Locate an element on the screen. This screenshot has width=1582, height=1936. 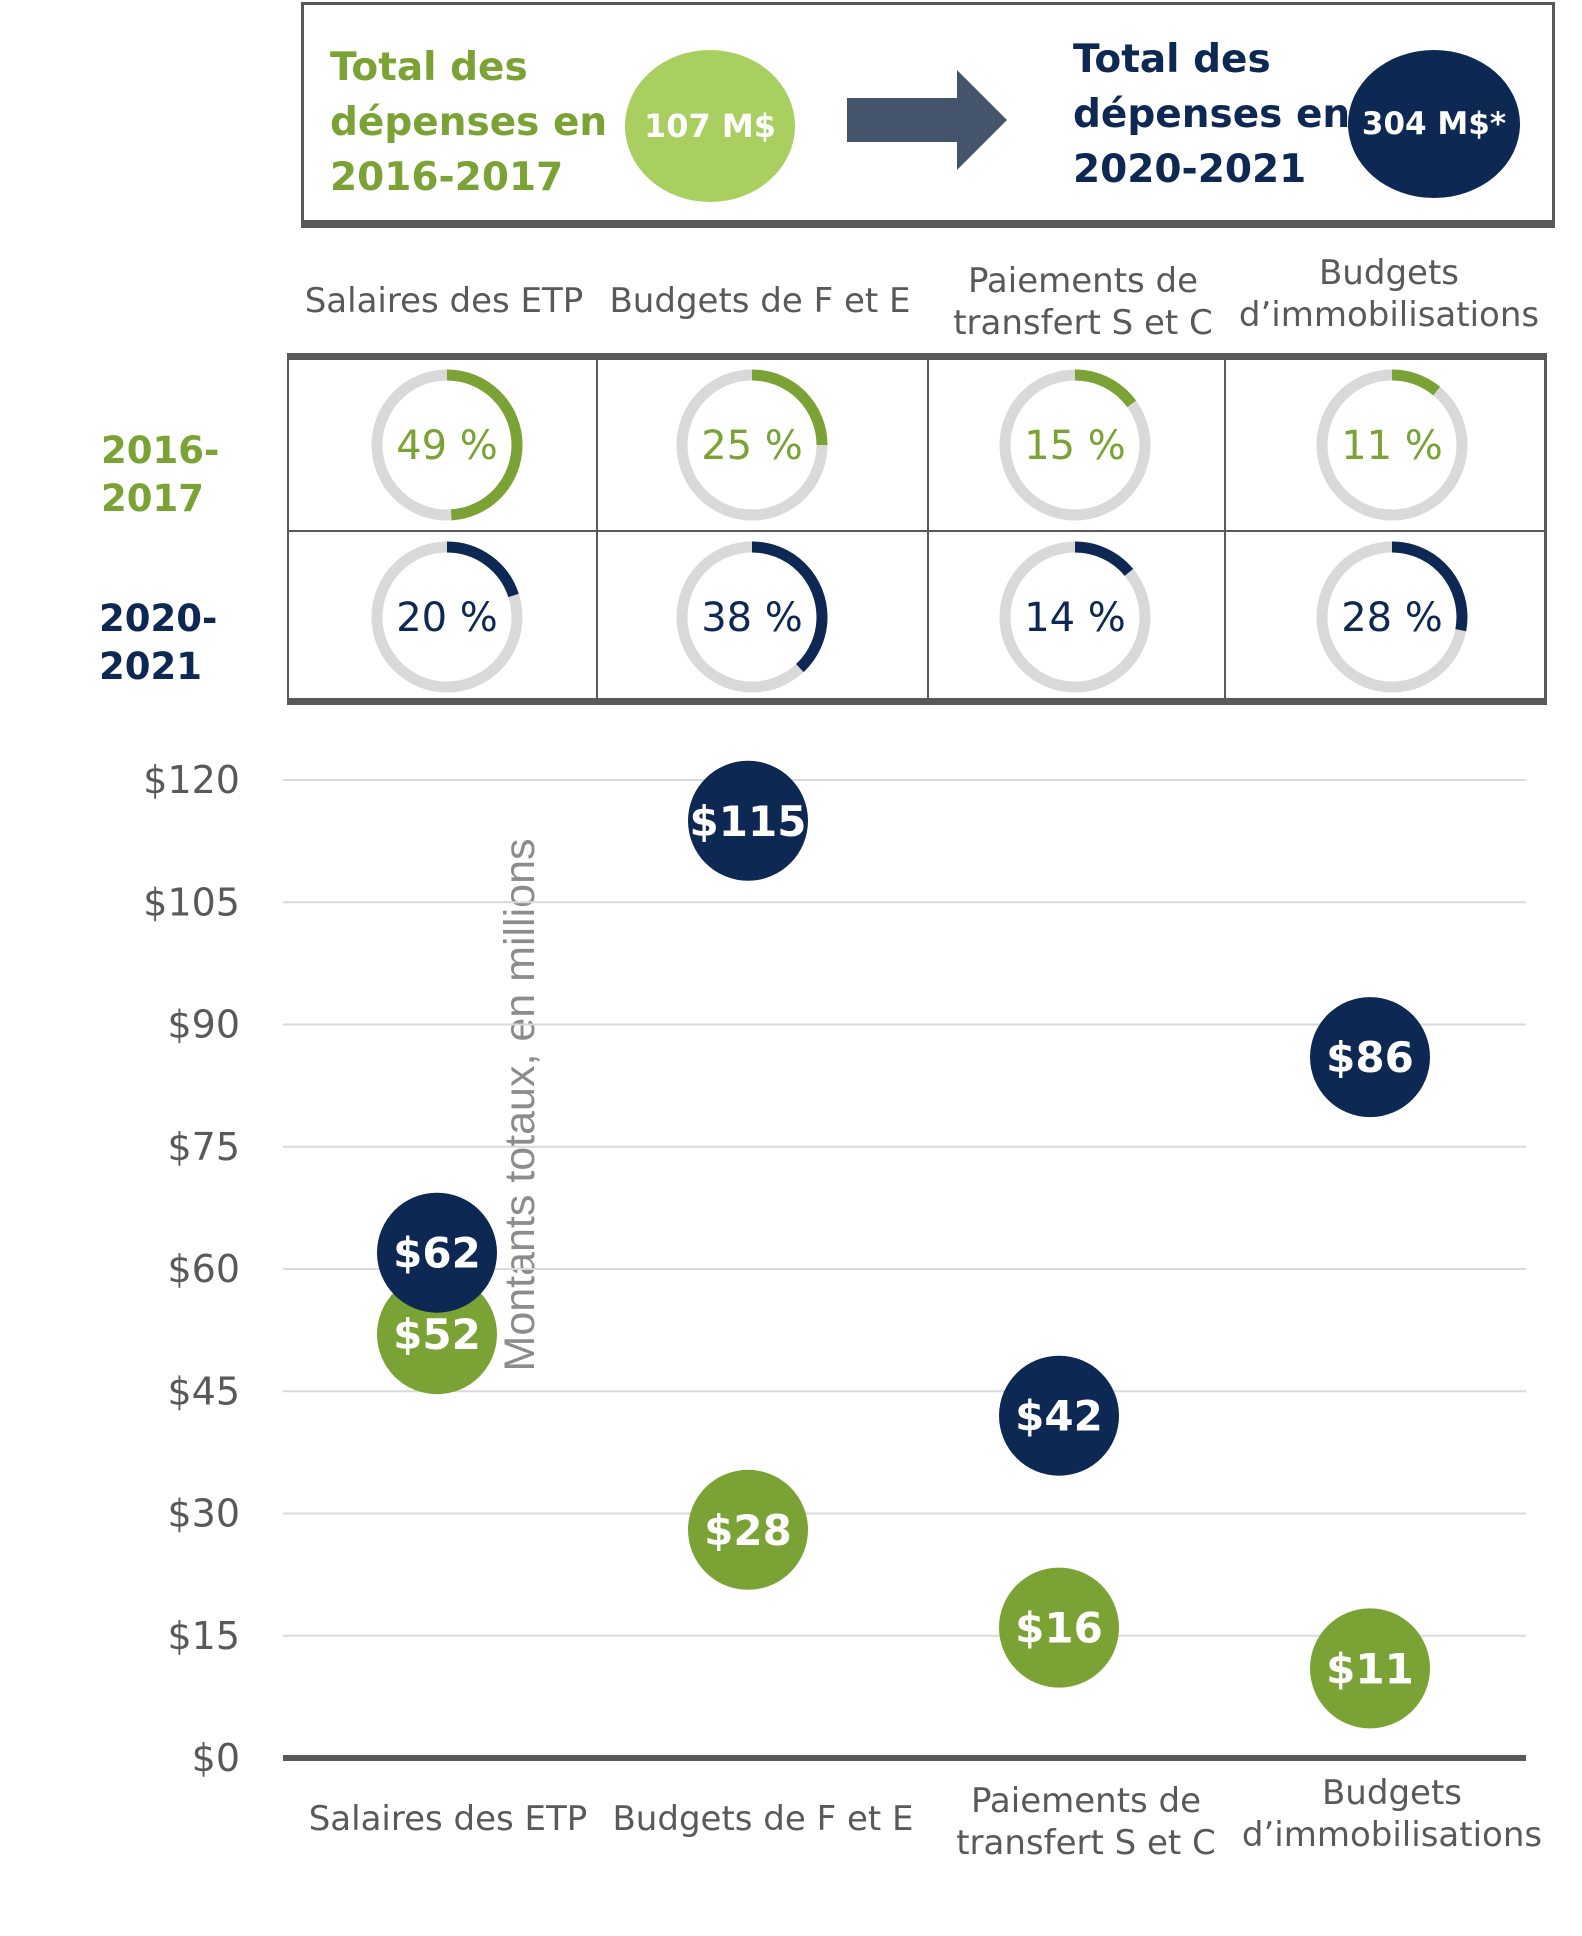
share-donut: 38 % is located at coordinates (752, 617).